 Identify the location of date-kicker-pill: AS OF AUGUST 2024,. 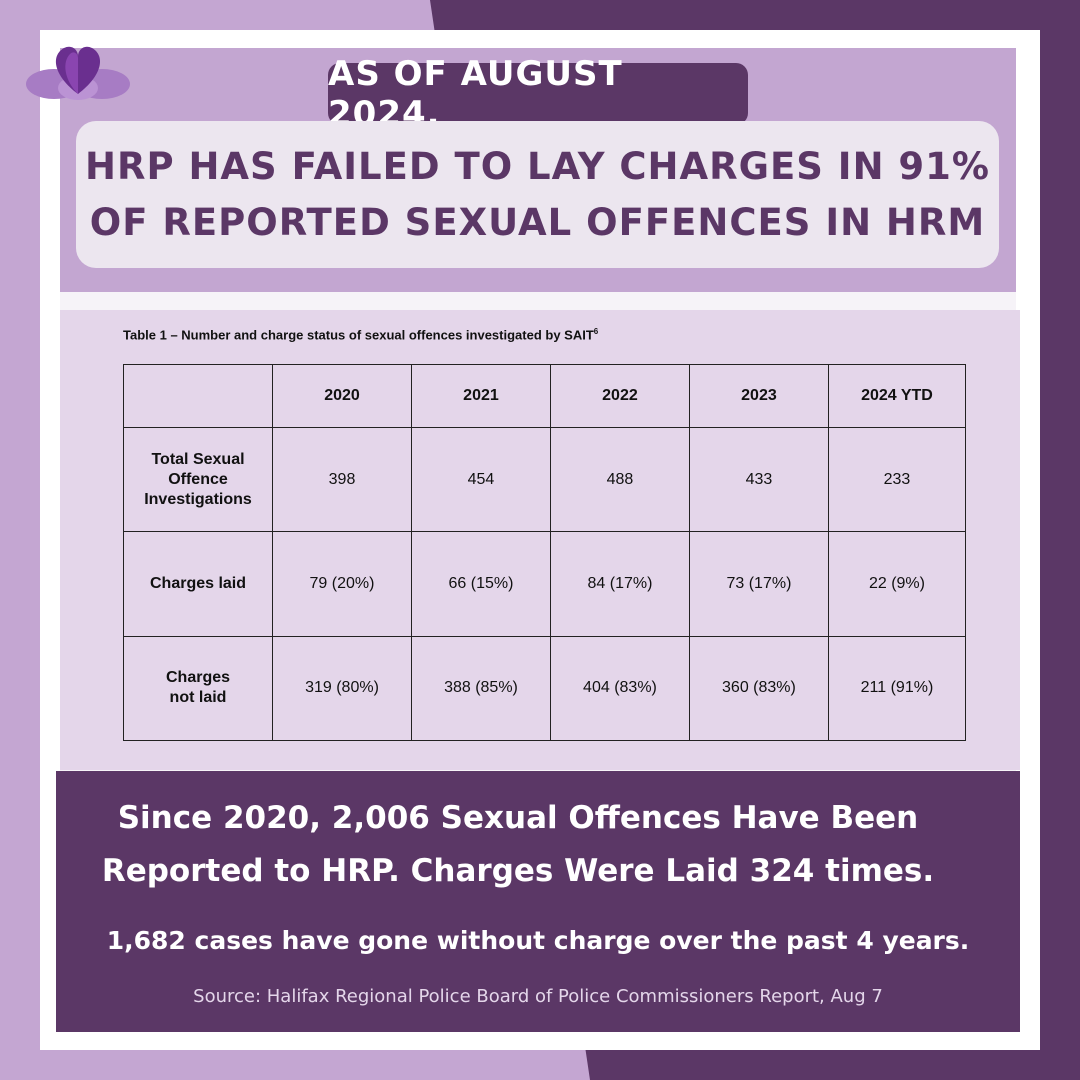
(538, 94).